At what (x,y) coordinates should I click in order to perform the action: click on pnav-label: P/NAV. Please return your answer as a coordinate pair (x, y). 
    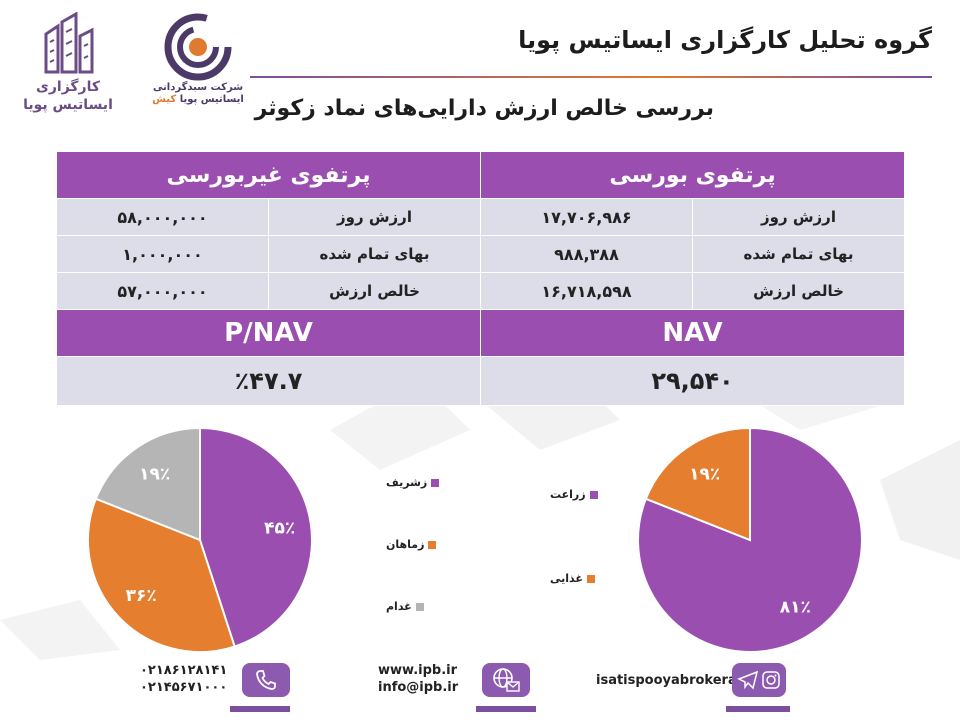
    Looking at the image, I should click on (268, 333).